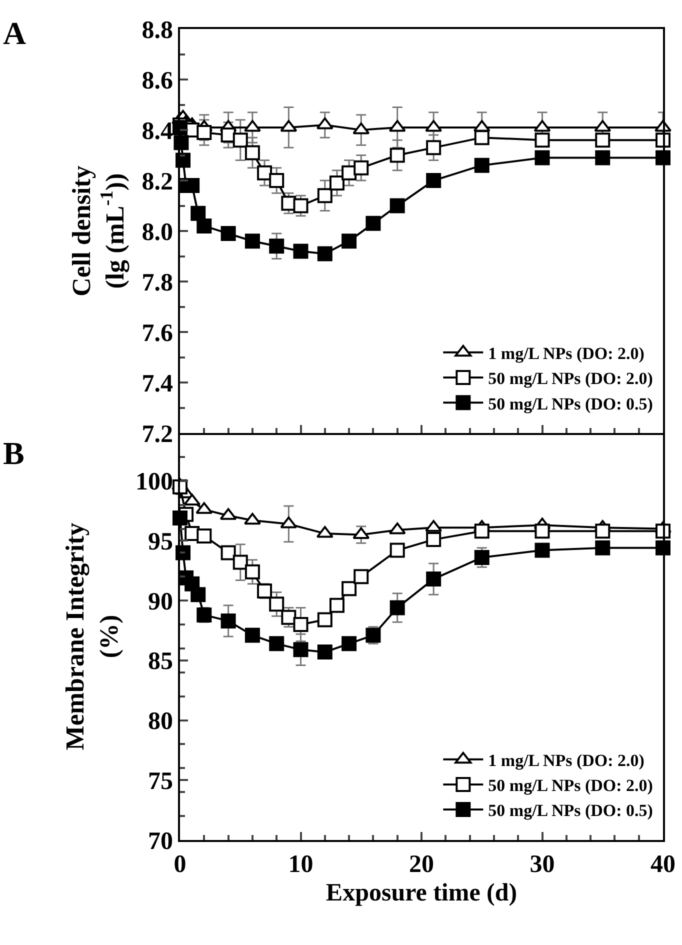  Describe the element at coordinates (14, 33) in the screenshot. I see `chart-title: A` at that location.